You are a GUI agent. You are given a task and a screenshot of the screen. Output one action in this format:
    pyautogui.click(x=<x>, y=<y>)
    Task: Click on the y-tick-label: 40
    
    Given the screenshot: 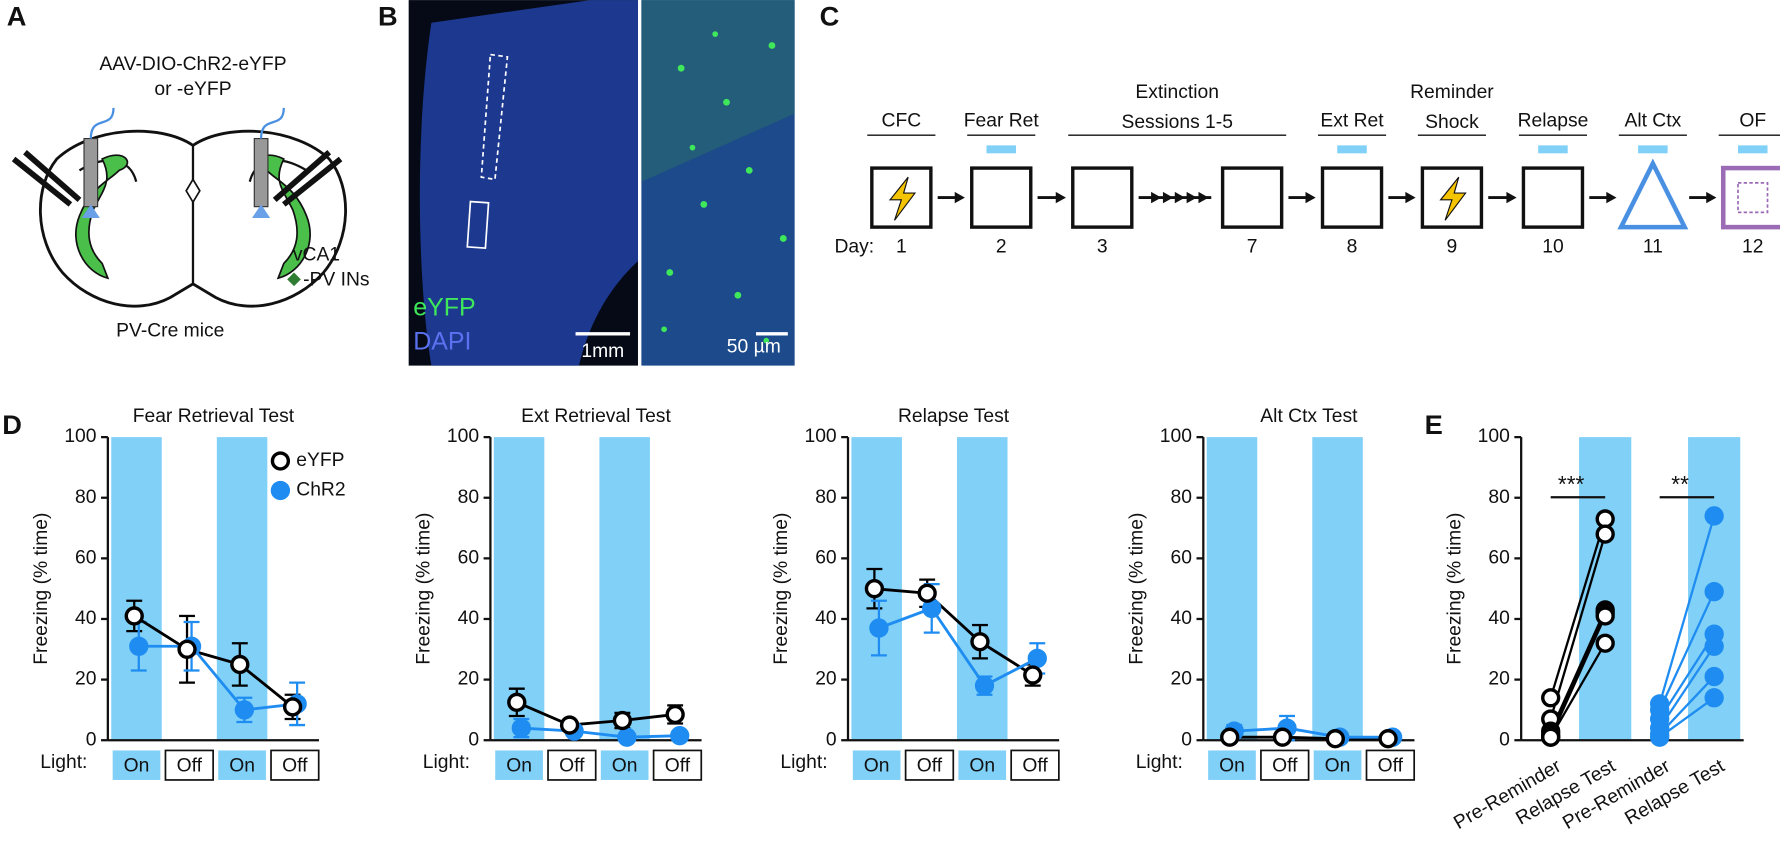 What is the action you would take?
    pyautogui.click(x=825, y=618)
    